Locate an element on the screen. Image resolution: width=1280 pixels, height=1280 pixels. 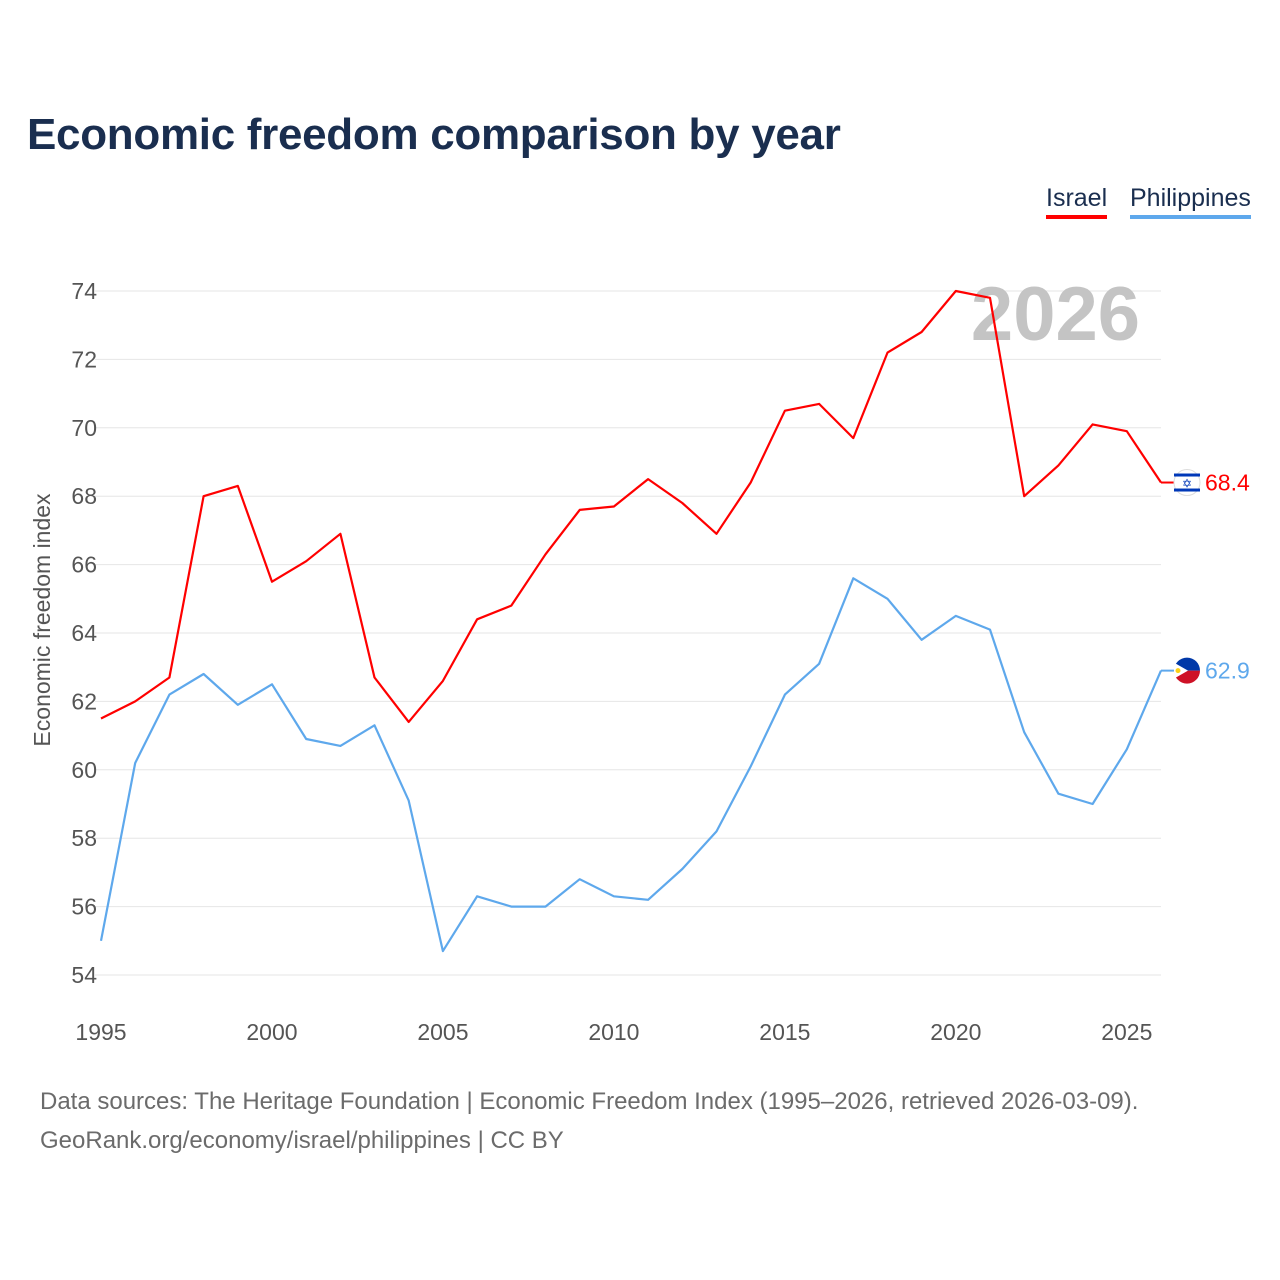
y-tick-label: 54 is located at coordinates (84, 975).